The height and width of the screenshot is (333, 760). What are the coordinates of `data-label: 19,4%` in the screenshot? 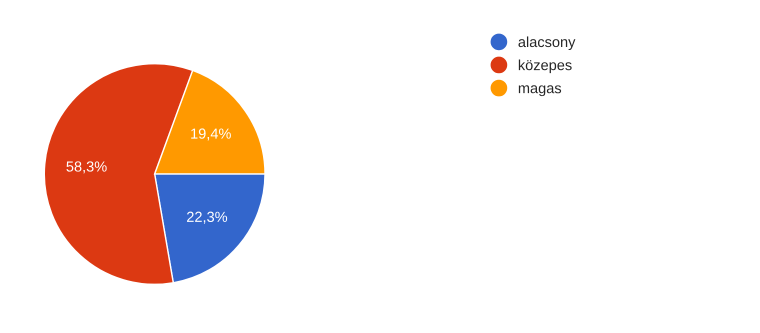 It's located at (211, 134).